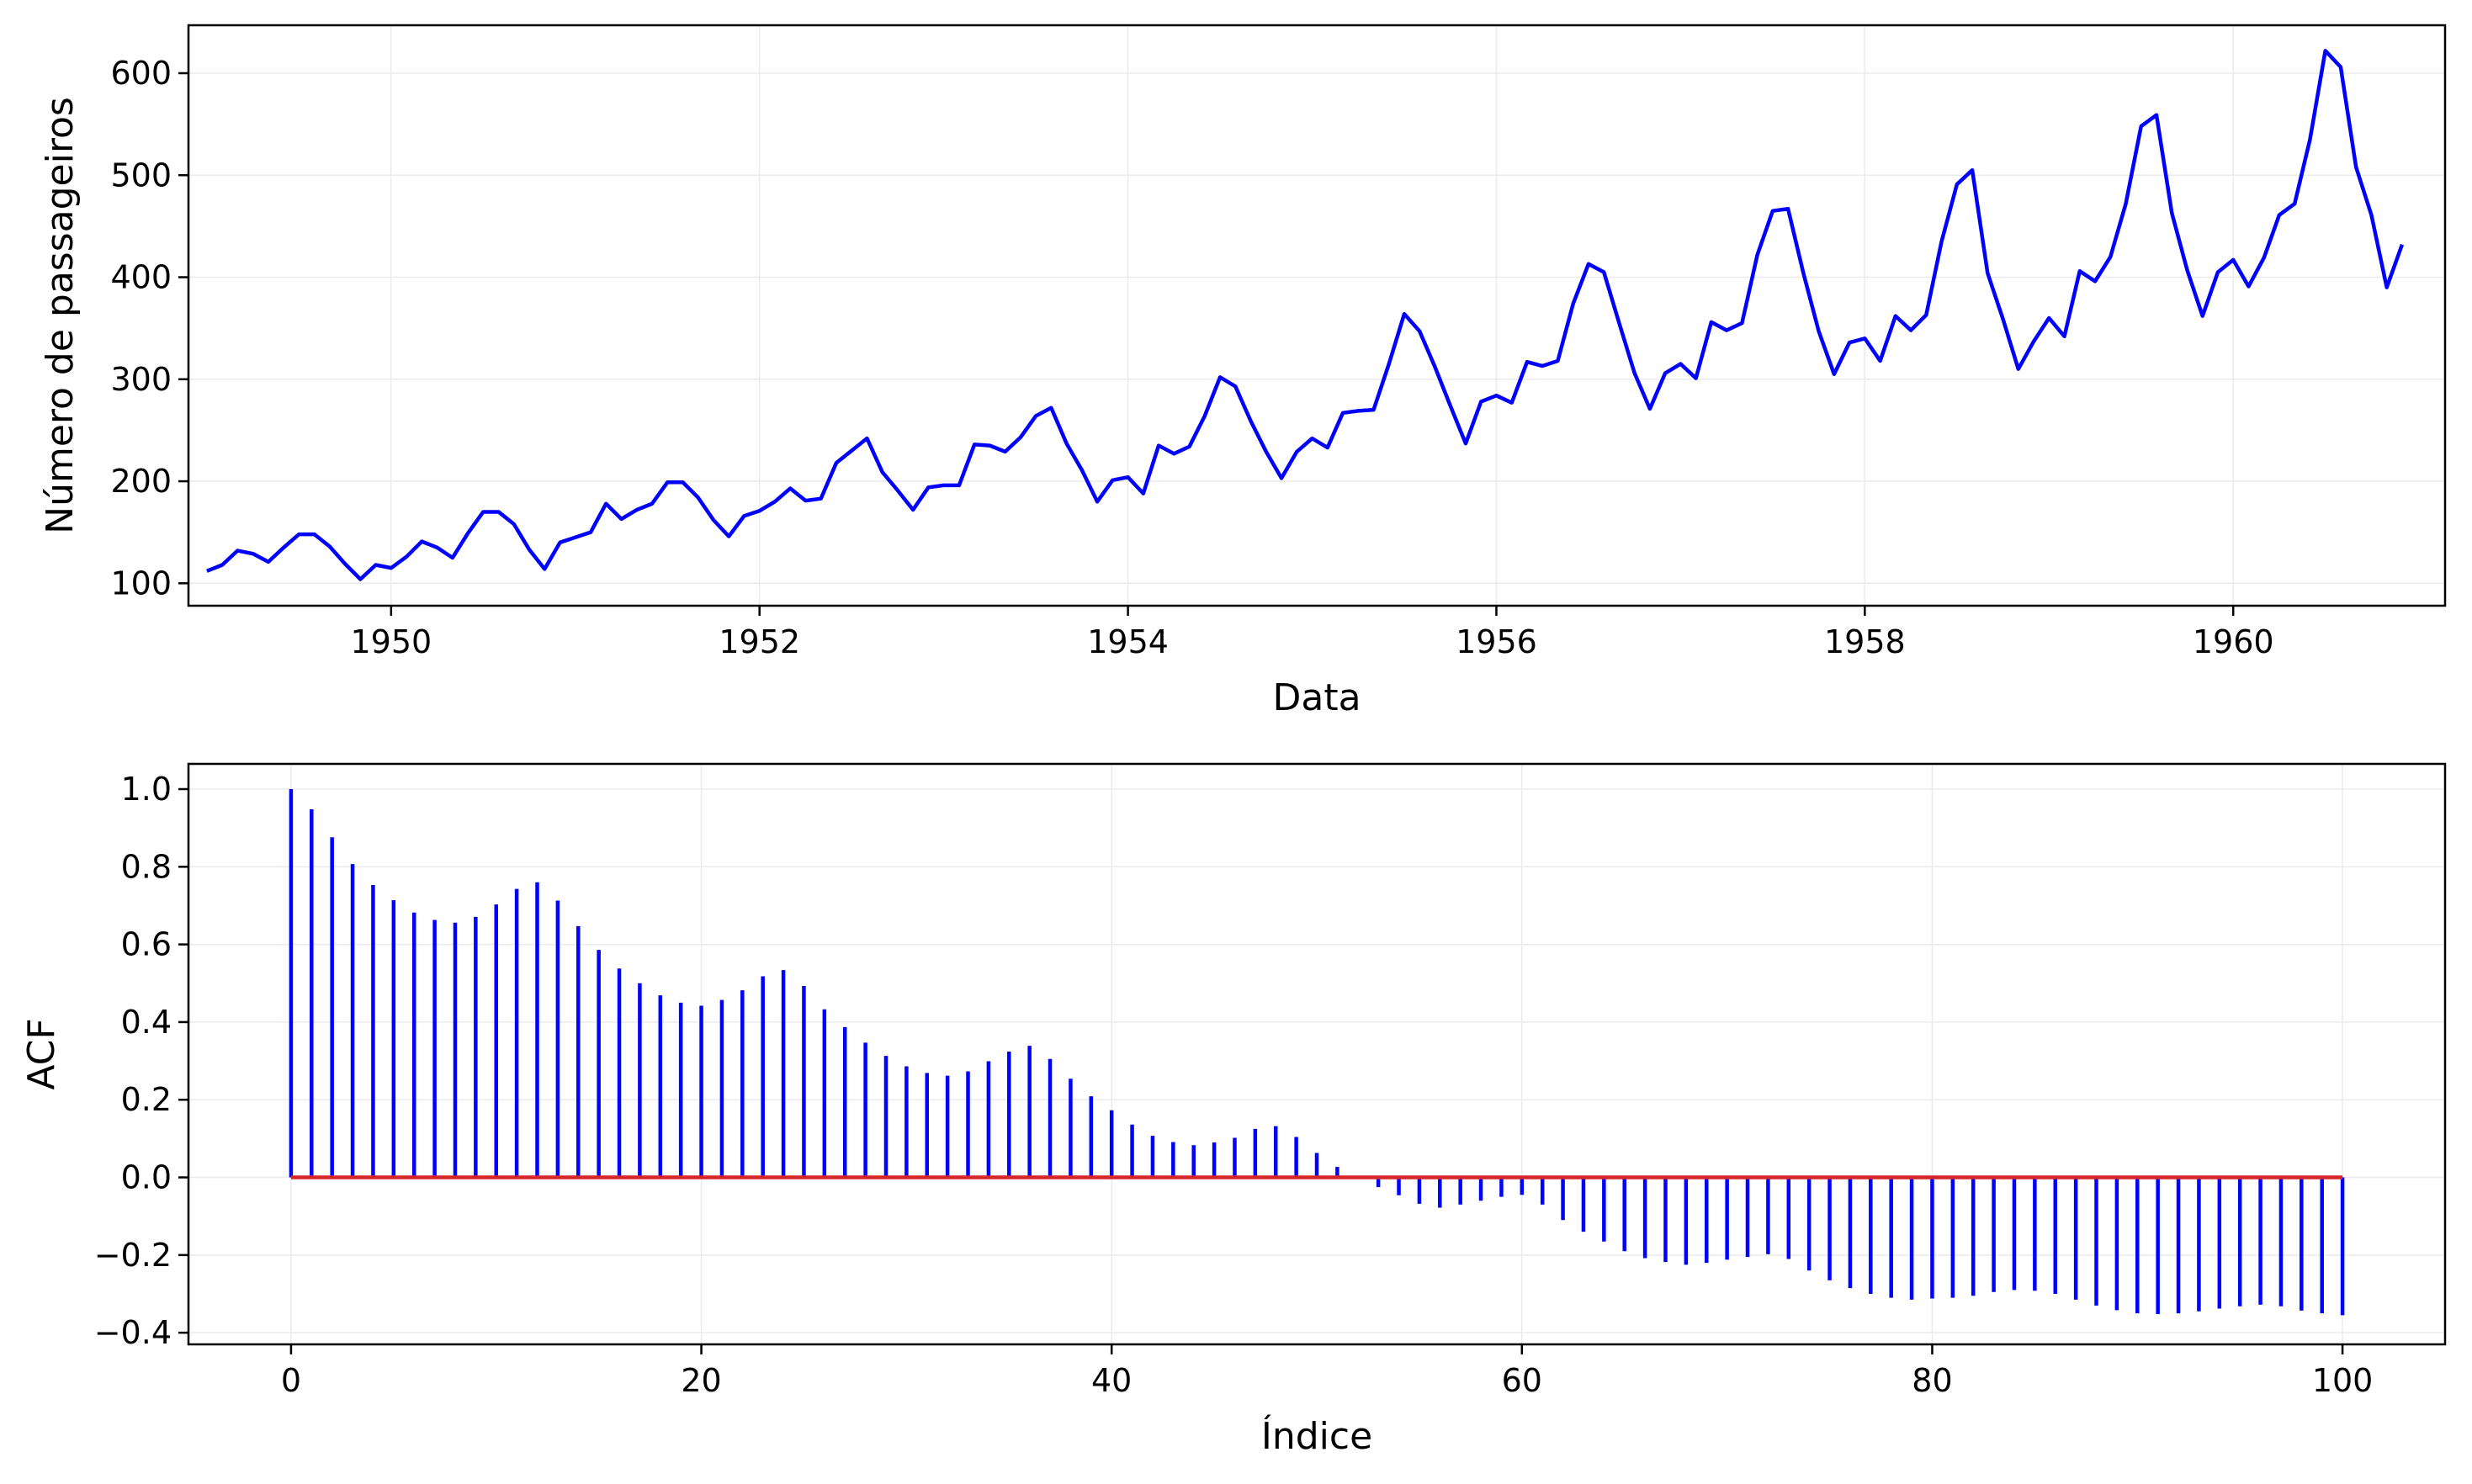 This screenshot has height=1484, width=2472. I want to click on x-tick-label: 0, so click(291, 1380).